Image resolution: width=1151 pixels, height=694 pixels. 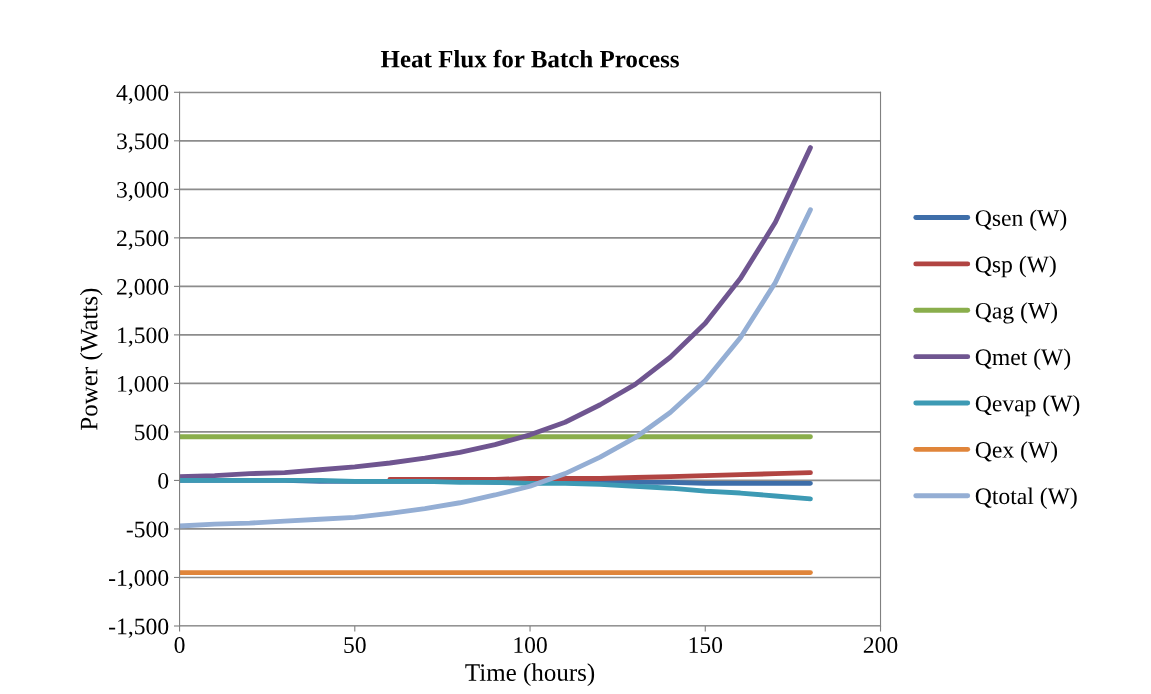 What do you see at coordinates (496, 490) in the screenshot?
I see `line-series` at bounding box center [496, 490].